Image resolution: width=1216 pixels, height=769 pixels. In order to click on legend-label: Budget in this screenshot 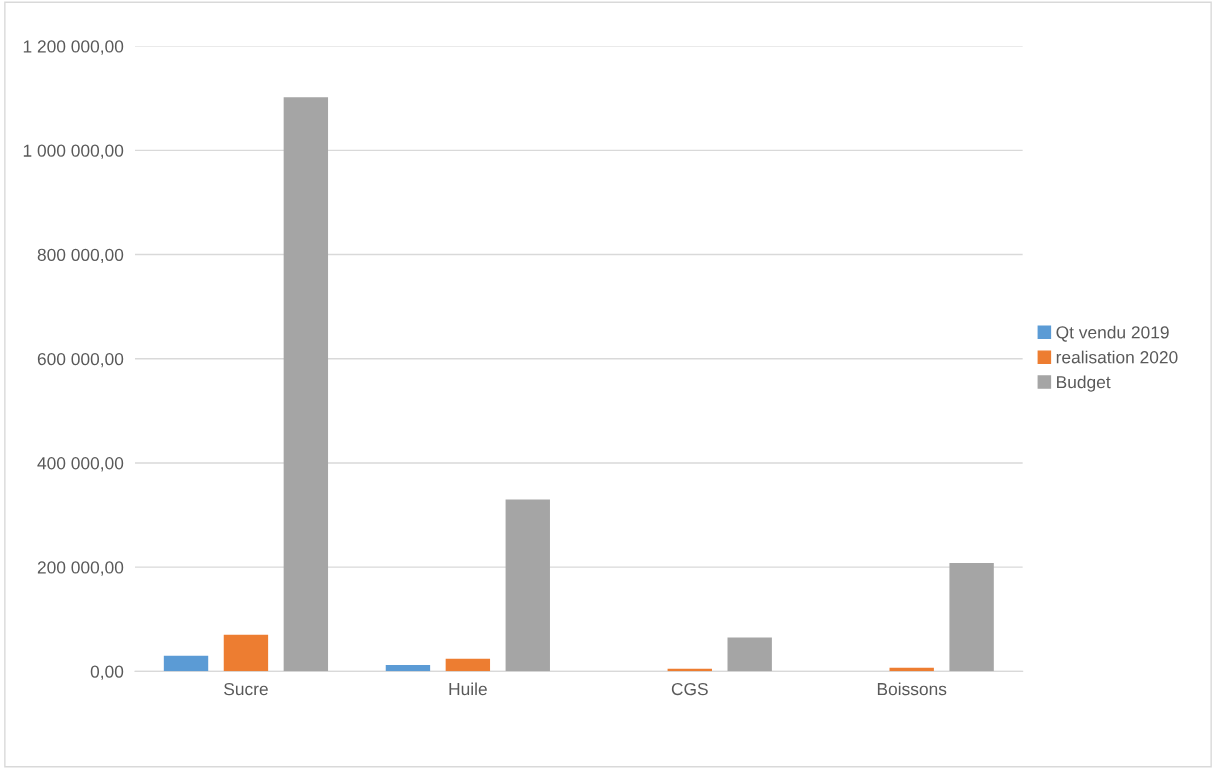, I will do `click(1084, 383)`.